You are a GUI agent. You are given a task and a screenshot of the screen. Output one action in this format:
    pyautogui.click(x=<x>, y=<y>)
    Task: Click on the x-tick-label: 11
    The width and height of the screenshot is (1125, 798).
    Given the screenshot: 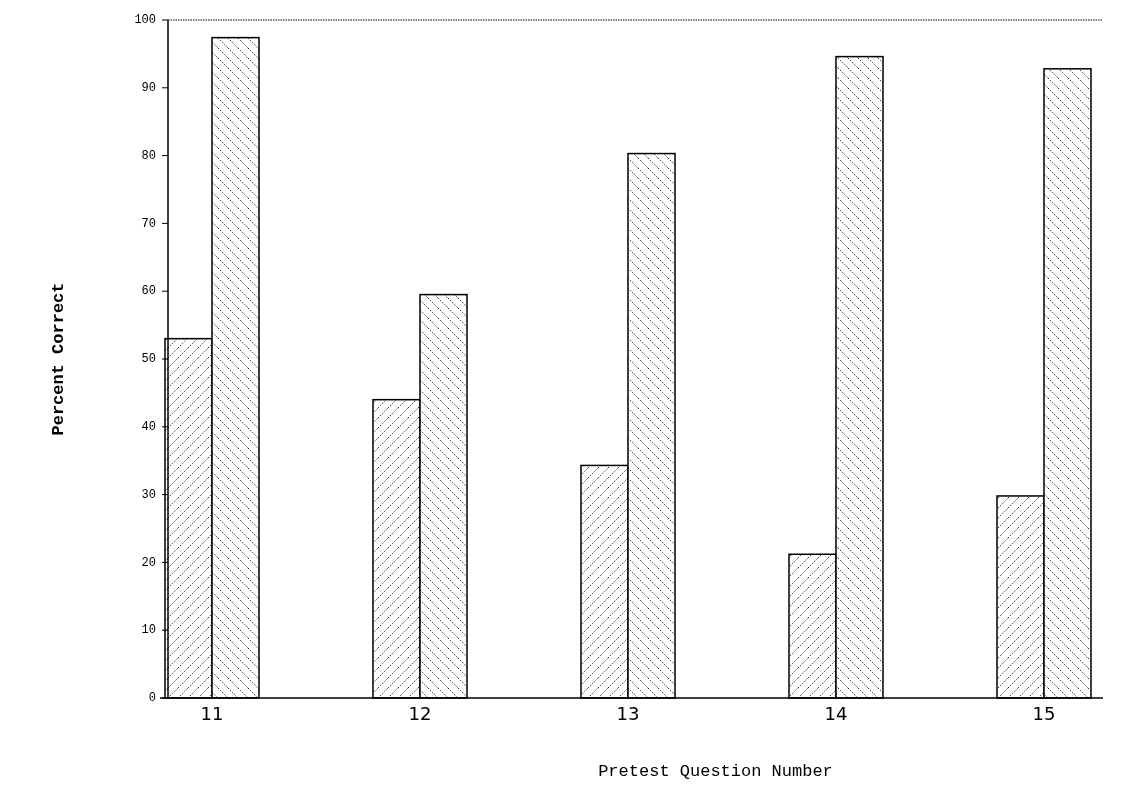 What is the action you would take?
    pyautogui.click(x=212, y=713)
    